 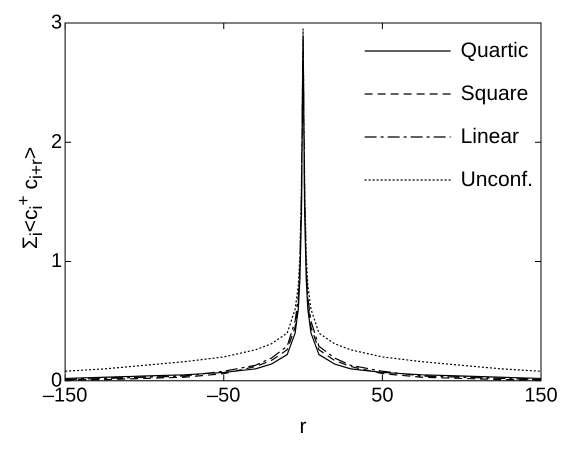 I want to click on legend-label: Linear, so click(x=490, y=136).